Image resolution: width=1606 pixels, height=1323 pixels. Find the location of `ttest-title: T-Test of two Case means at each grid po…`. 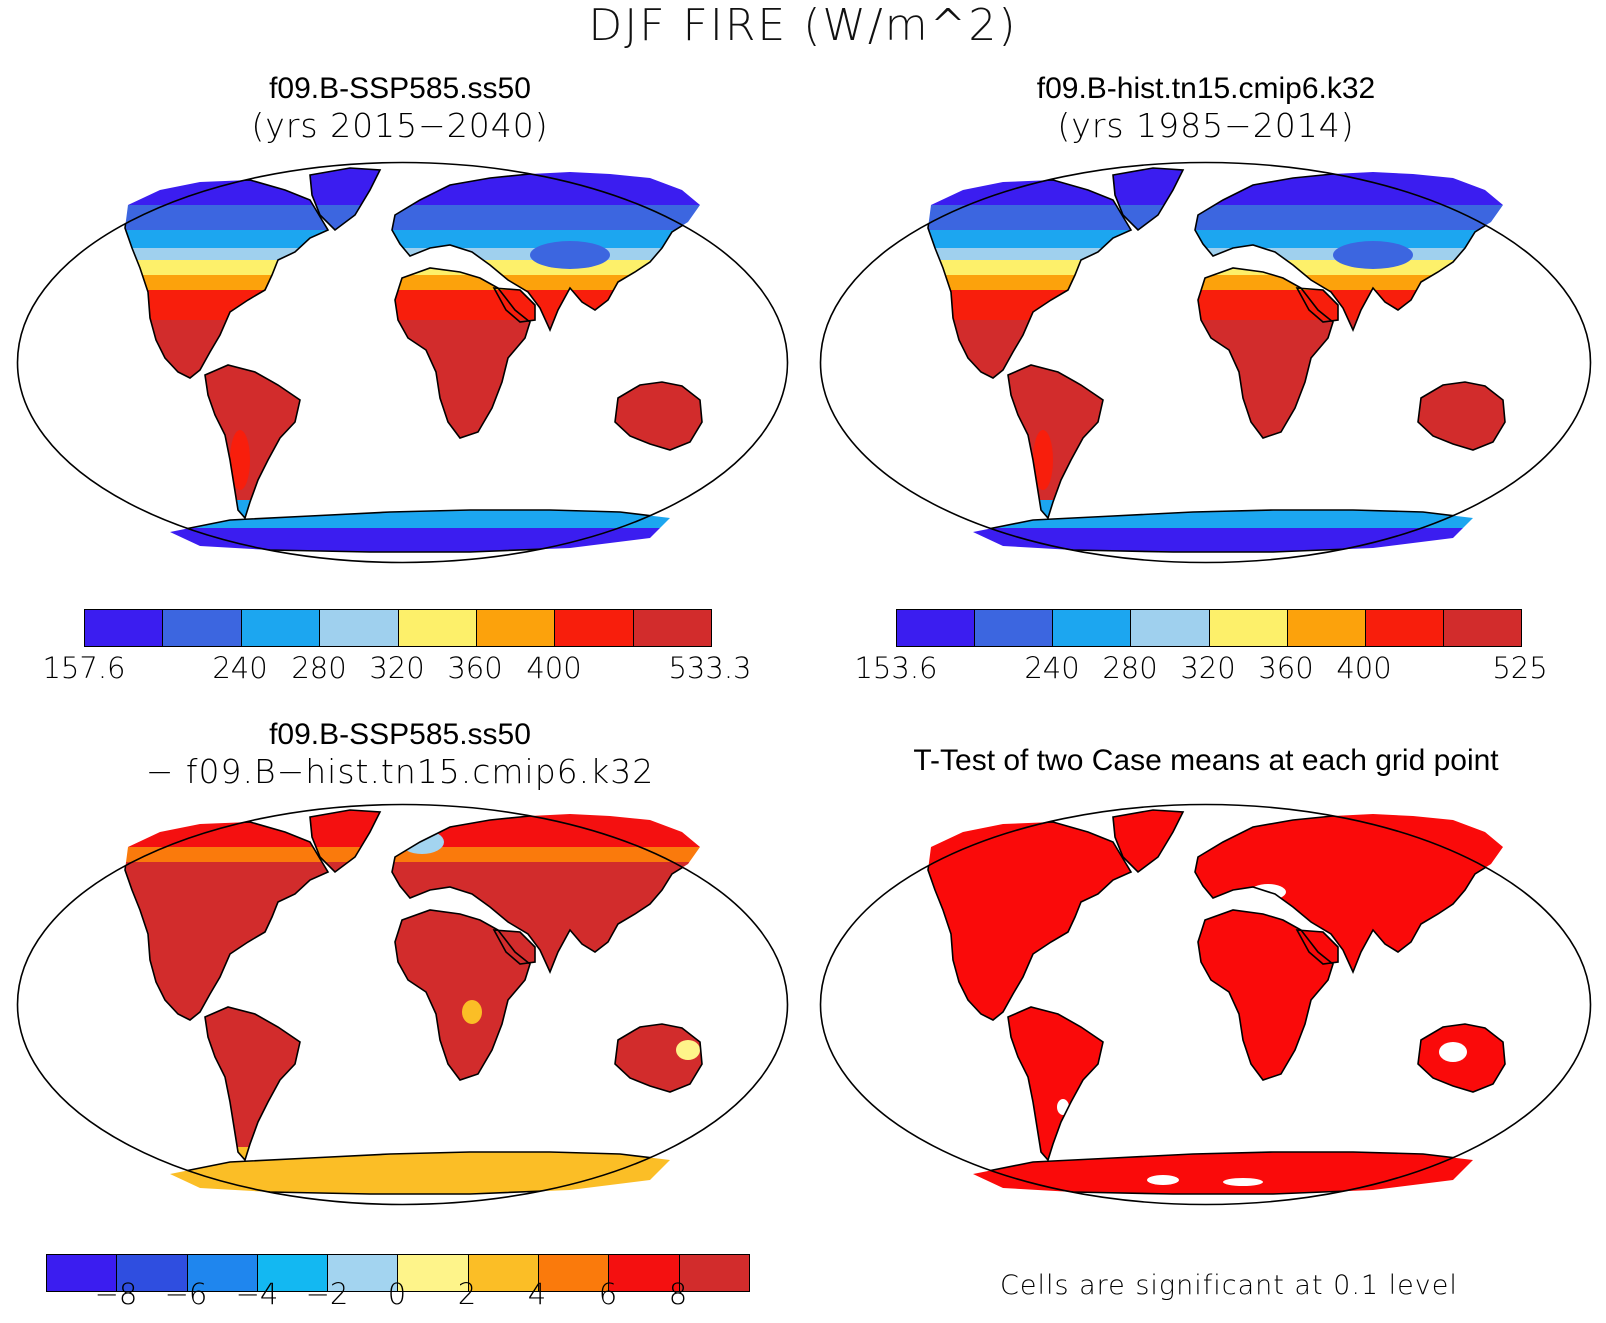

ttest-title: T-Test of two Case means at each grid po… is located at coordinates (1206, 760).